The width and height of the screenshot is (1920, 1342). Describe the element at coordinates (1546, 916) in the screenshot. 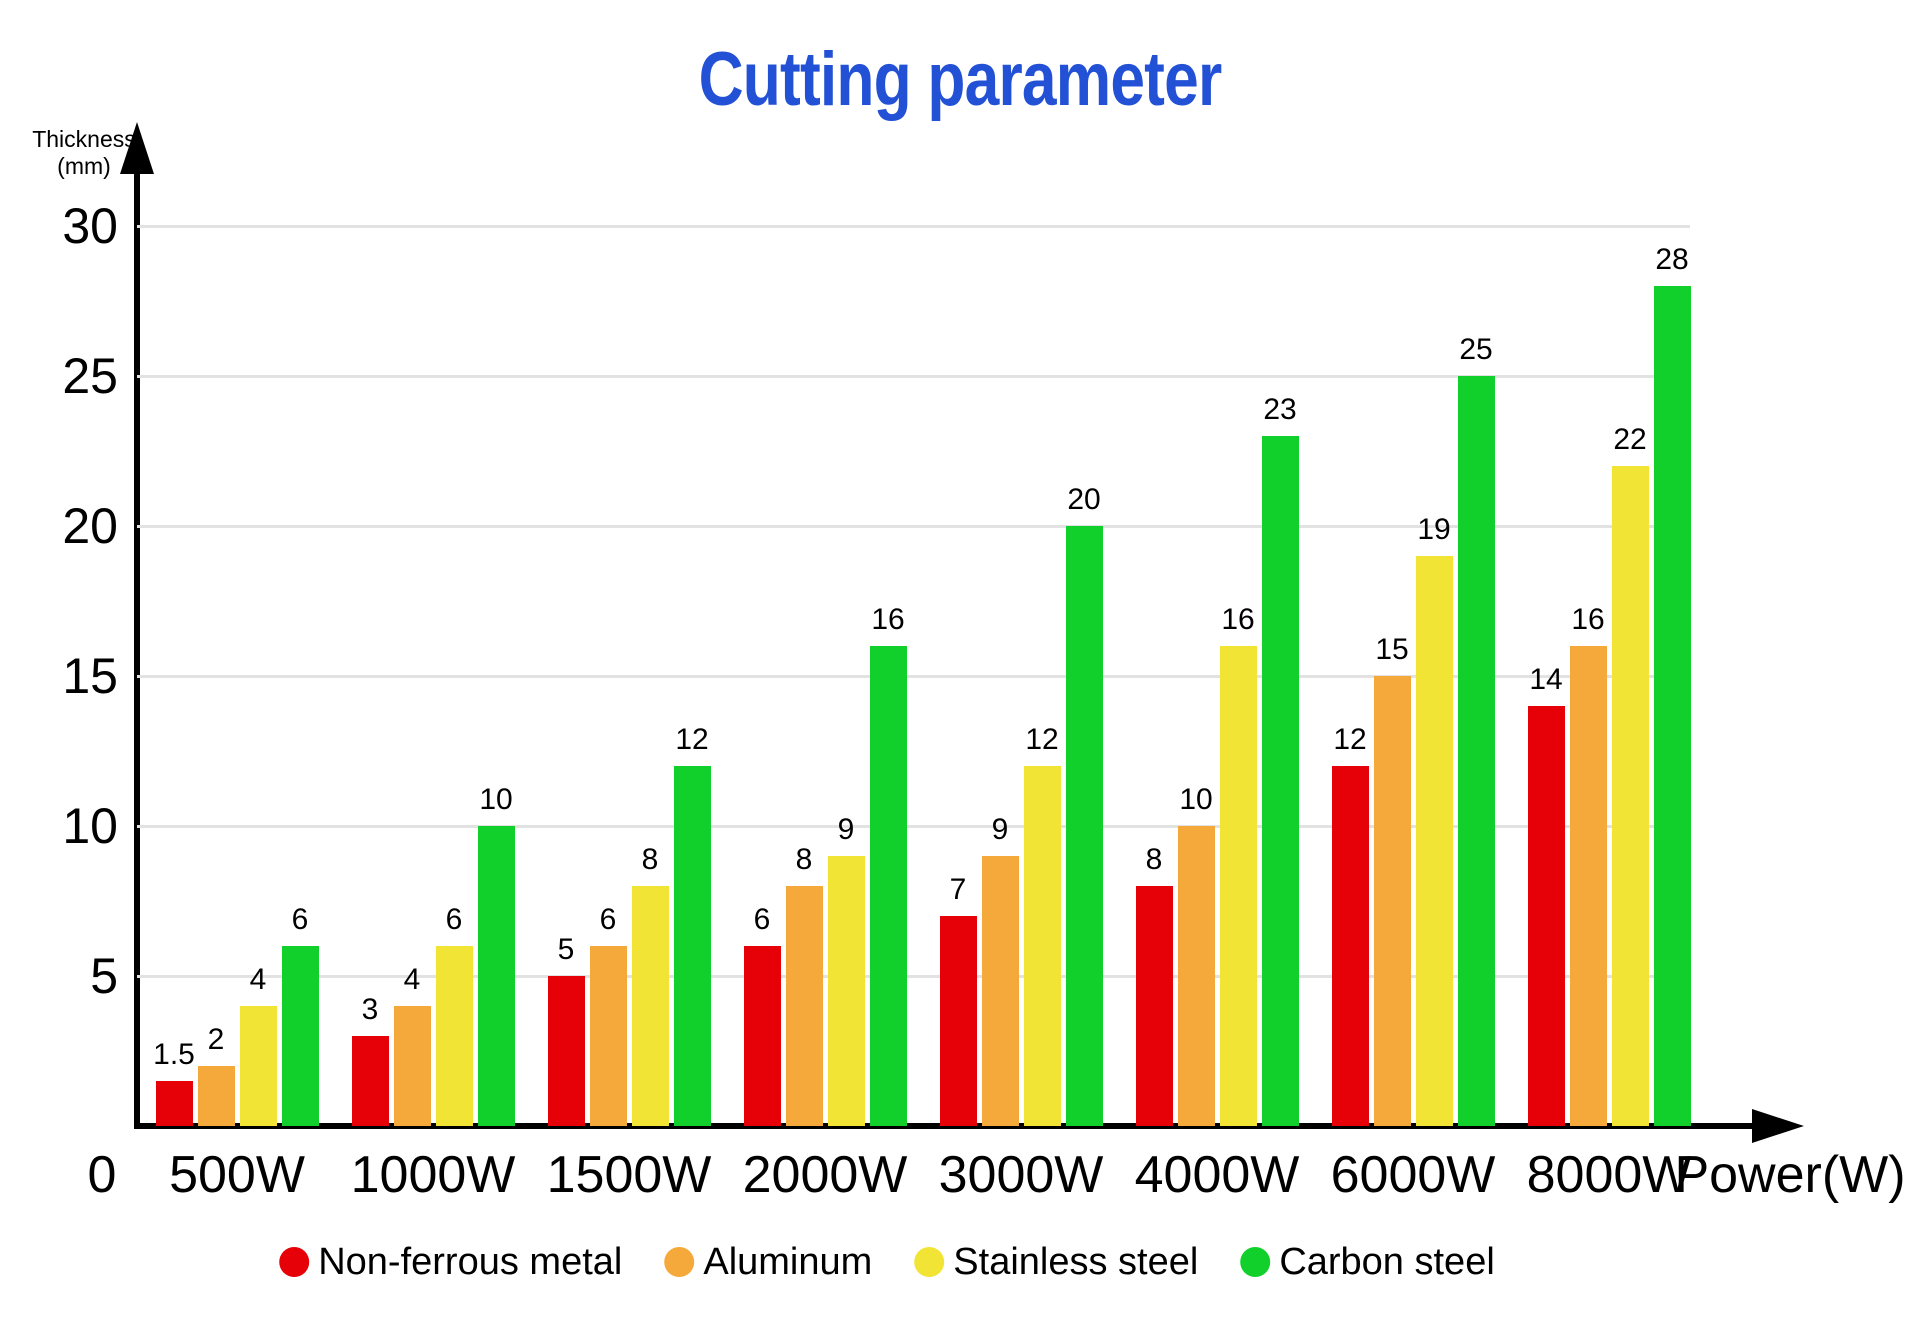

I see `bar-8000W-non-ferrous-metal` at that location.